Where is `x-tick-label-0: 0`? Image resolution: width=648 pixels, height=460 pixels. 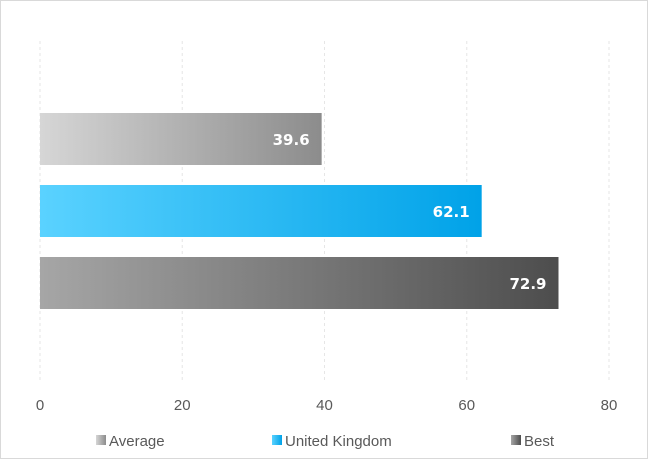
x-tick-label-0: 0 is located at coordinates (40, 405).